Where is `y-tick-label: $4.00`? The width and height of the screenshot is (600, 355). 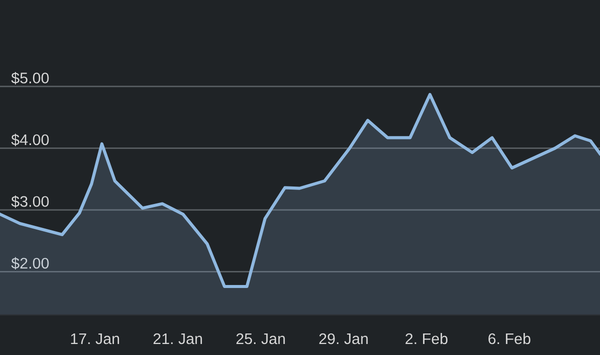 y-tick-label: $4.00 is located at coordinates (30, 140).